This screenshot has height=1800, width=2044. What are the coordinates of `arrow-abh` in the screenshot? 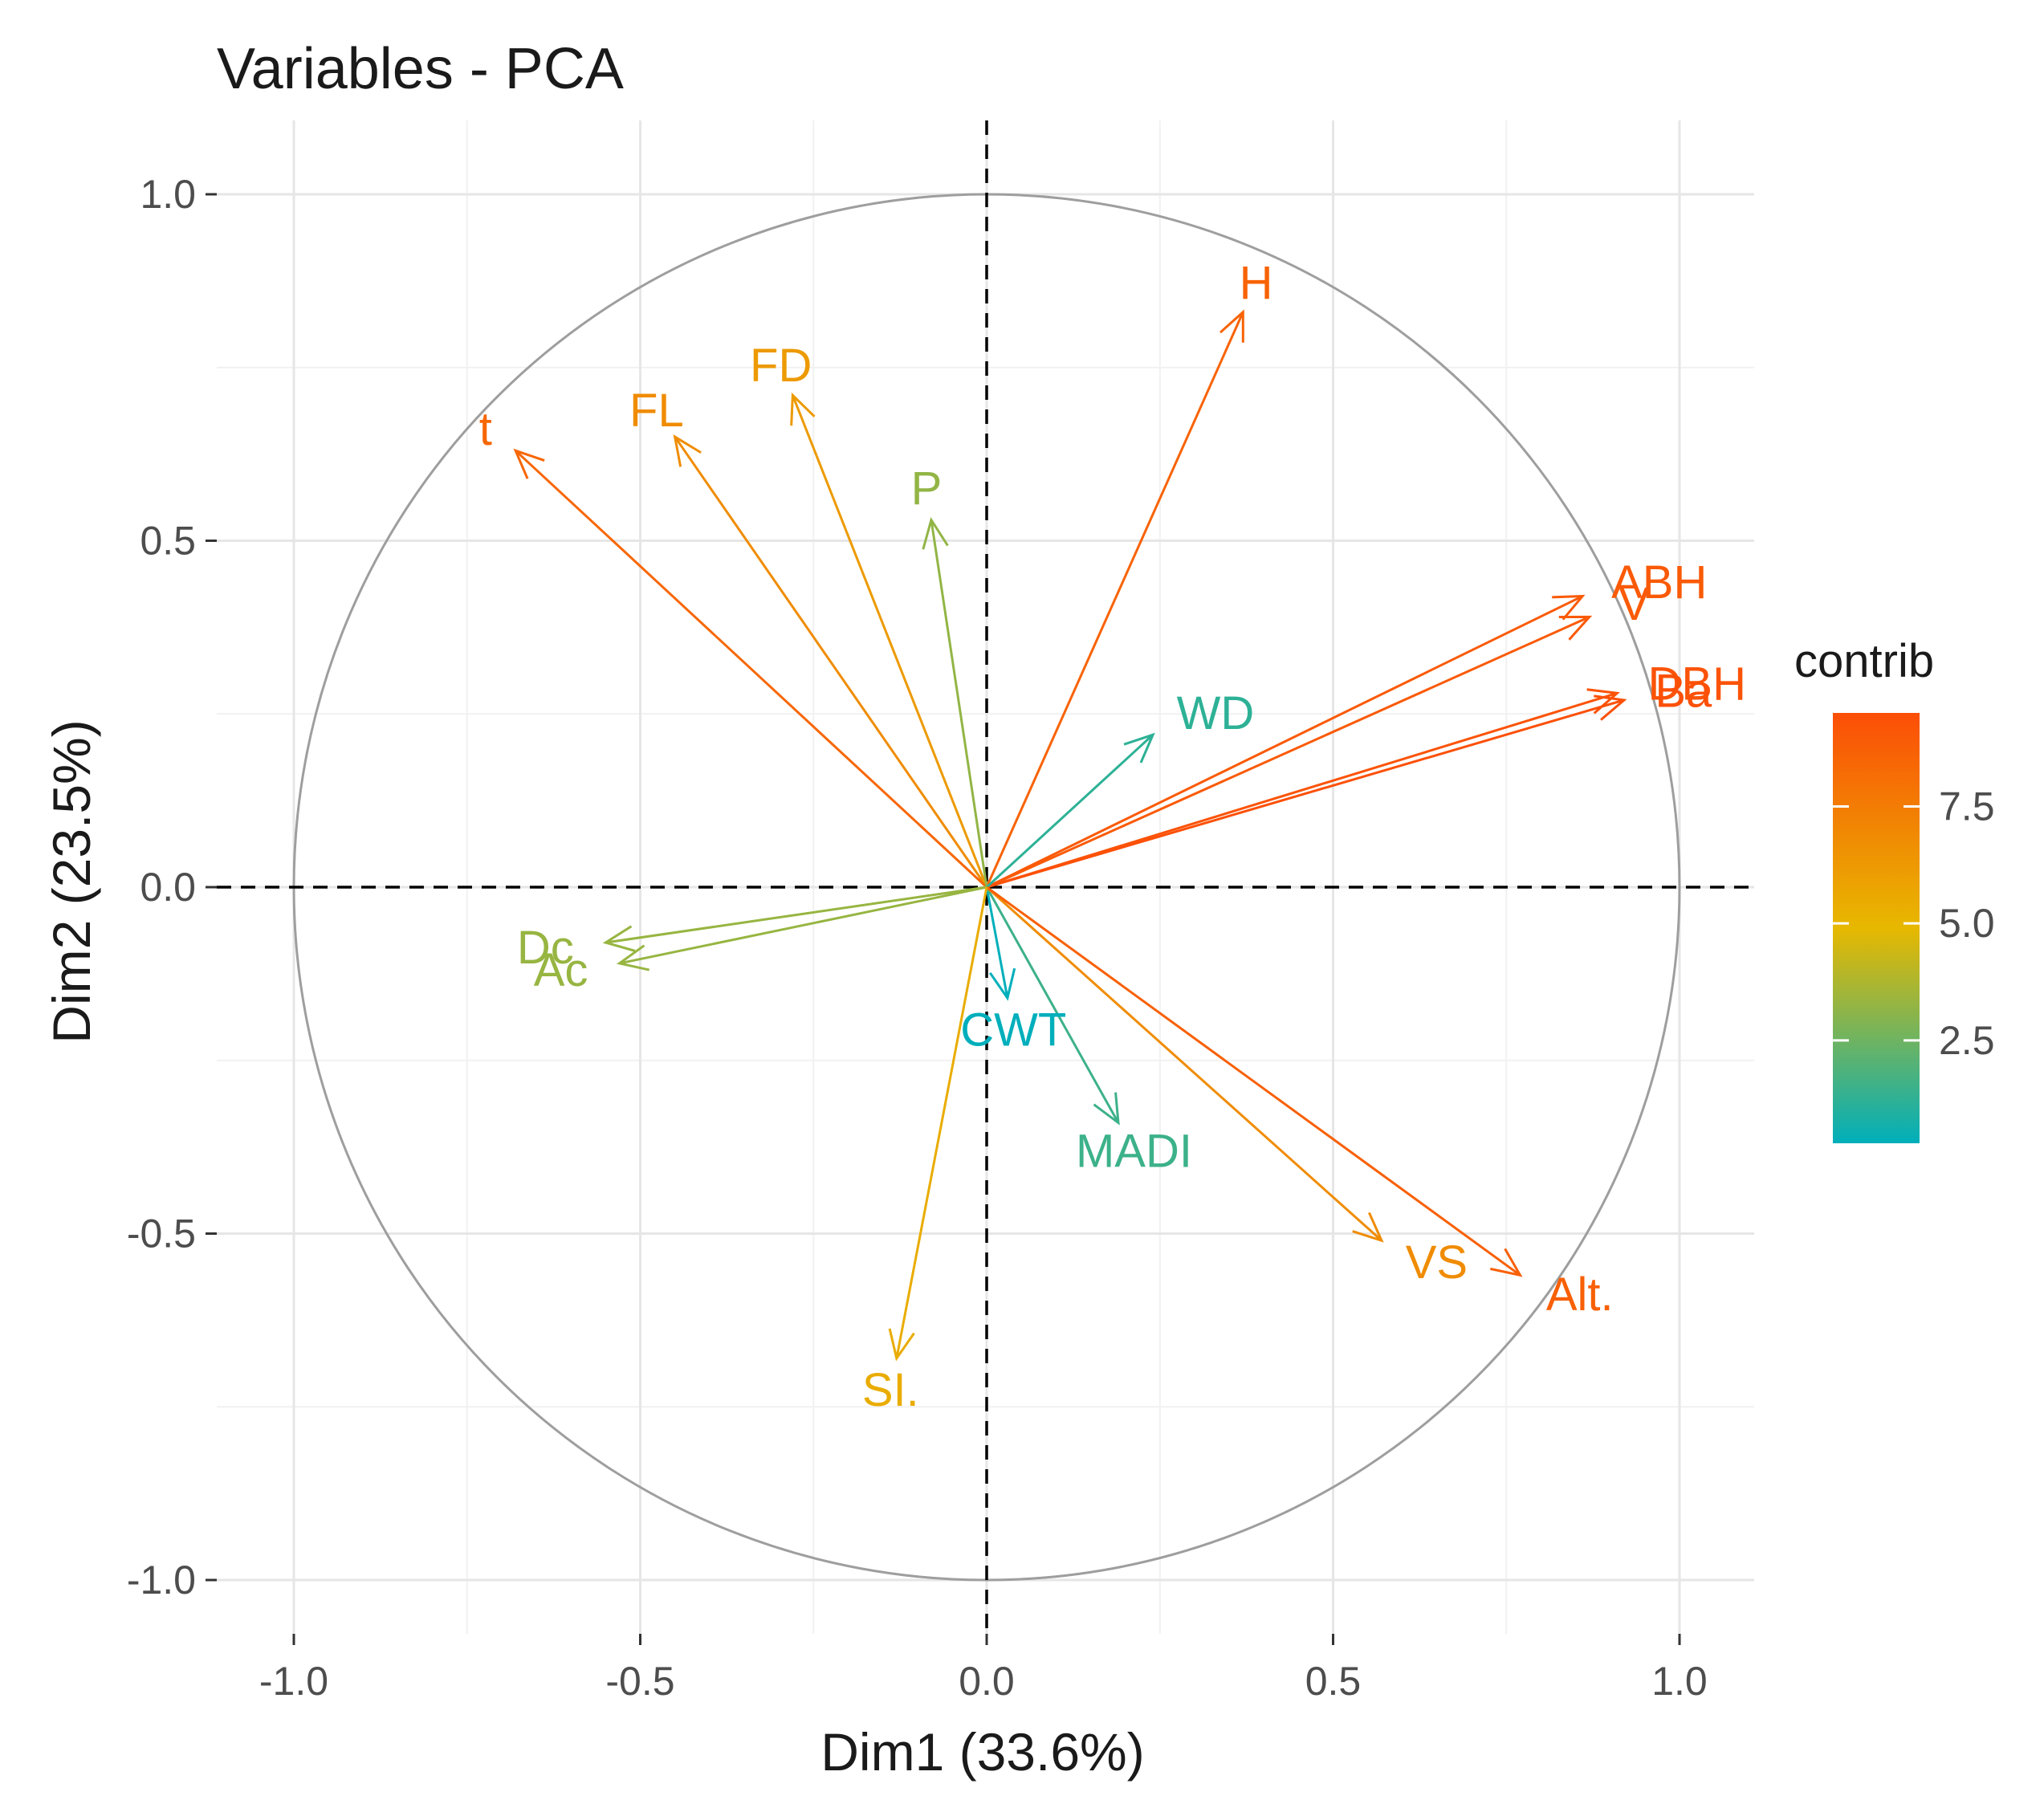 It's located at (1286, 741).